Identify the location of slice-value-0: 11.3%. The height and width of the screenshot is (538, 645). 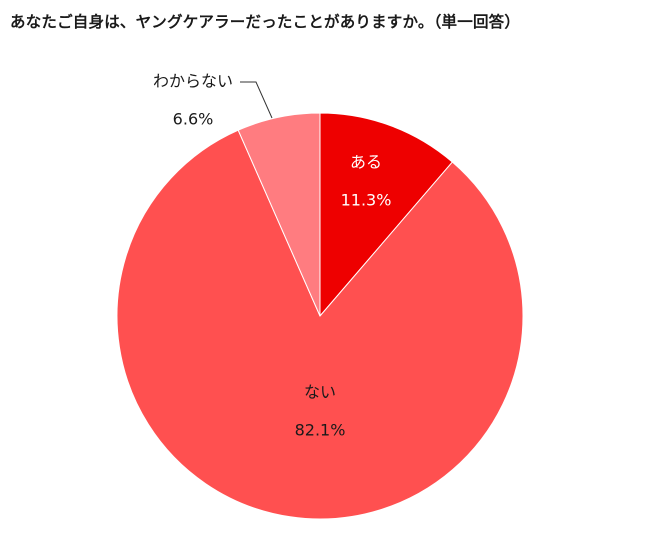
(366, 200).